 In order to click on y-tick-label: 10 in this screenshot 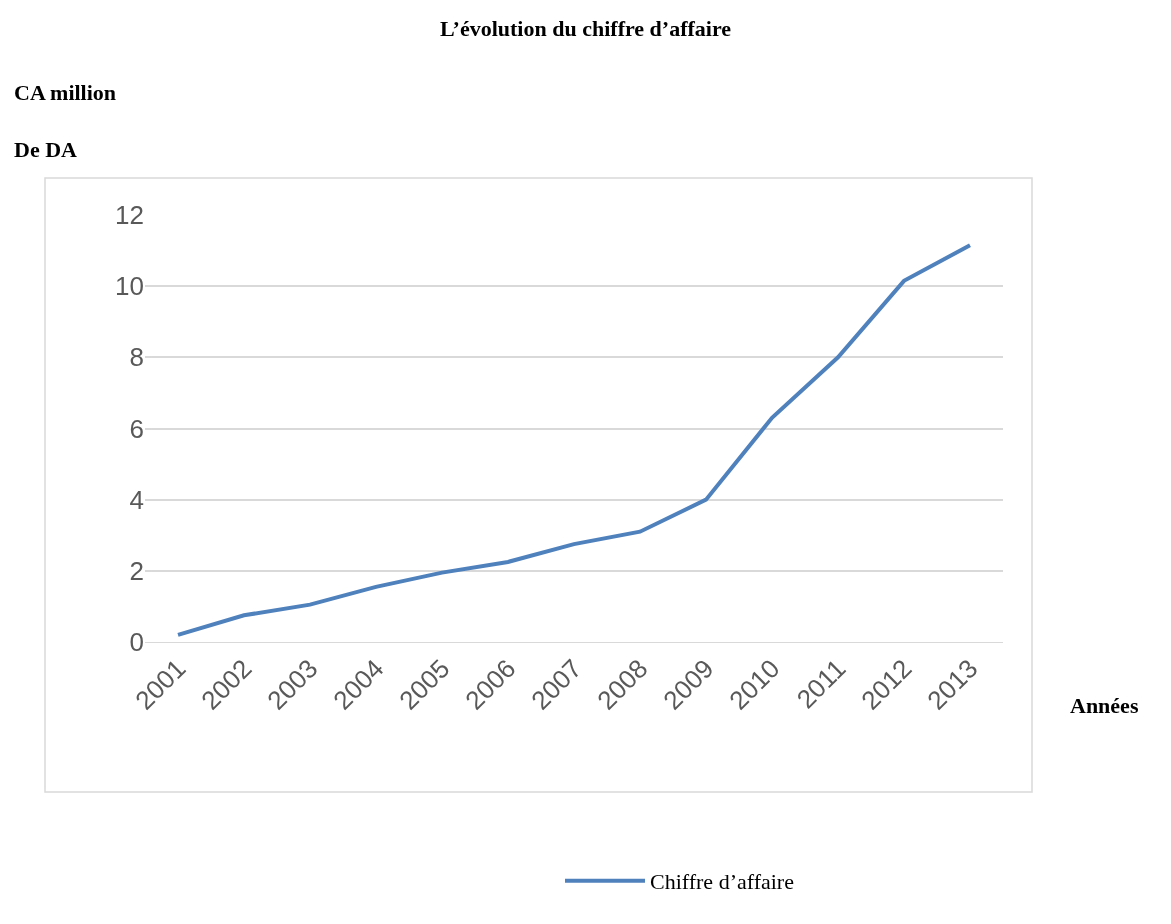, I will do `click(129, 286)`.